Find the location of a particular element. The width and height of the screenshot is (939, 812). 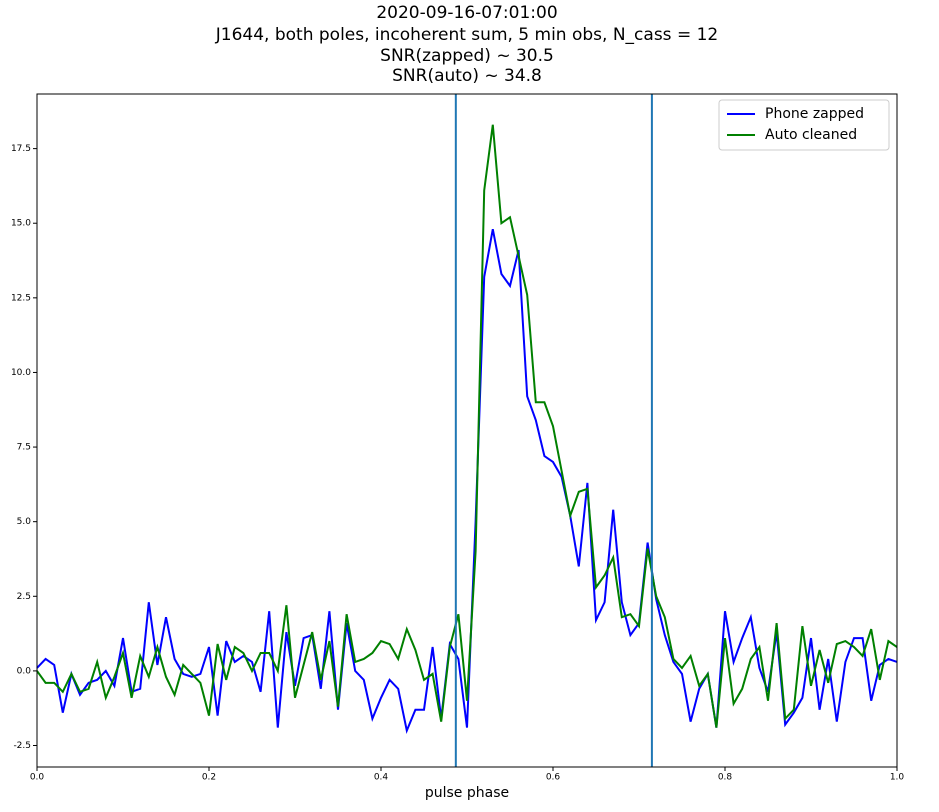

x-tick-label: 1.0 is located at coordinates (897, 778).